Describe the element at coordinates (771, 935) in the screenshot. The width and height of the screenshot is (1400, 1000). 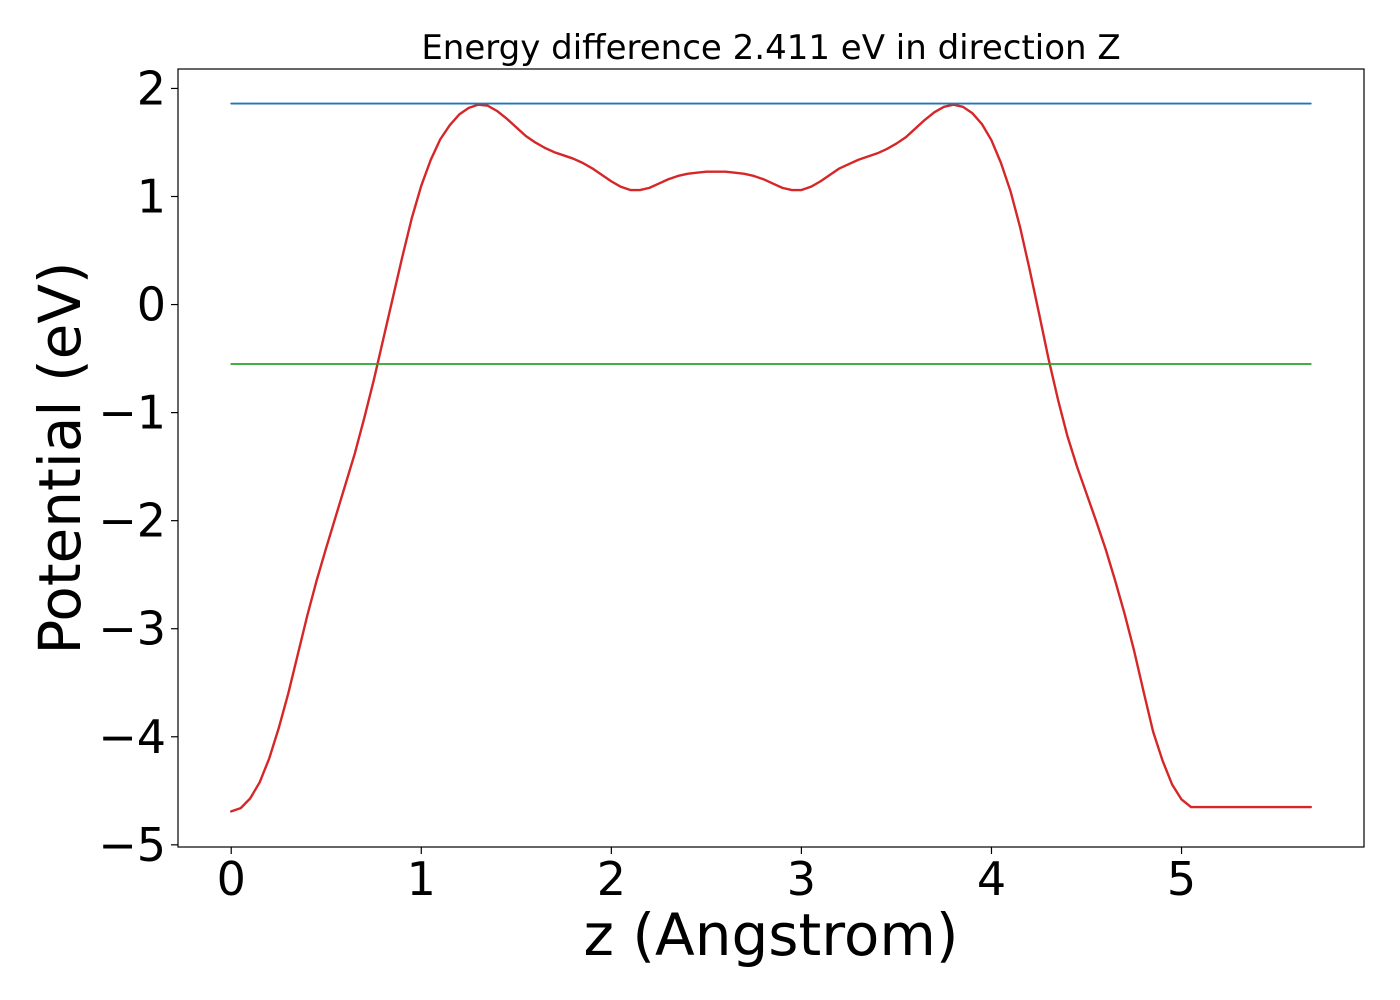
I see `x-axis-label: z (Angstrom)` at that location.